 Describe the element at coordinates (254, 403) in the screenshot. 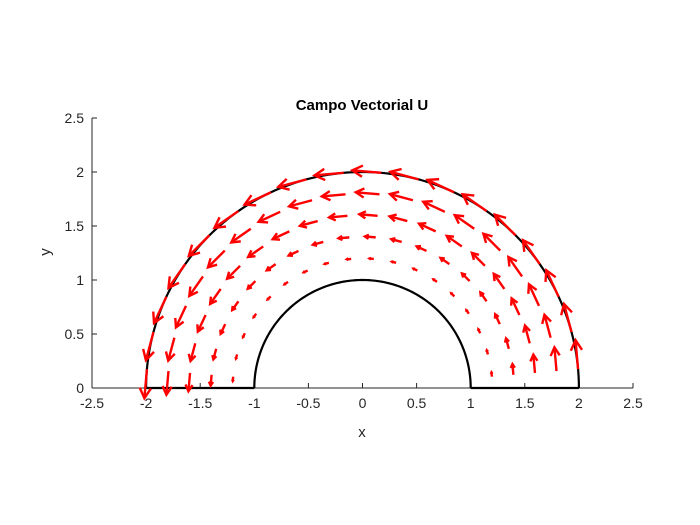

I see `x-tick-label: -1` at that location.